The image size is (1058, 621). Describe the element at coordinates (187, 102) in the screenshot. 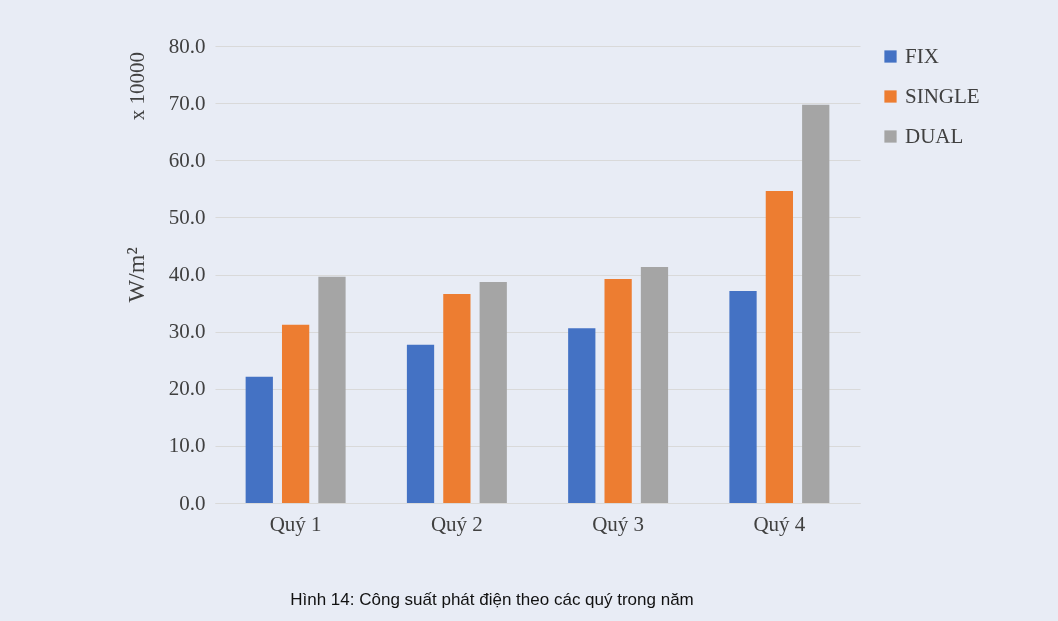

I see `y-tick-label: 70.0` at that location.